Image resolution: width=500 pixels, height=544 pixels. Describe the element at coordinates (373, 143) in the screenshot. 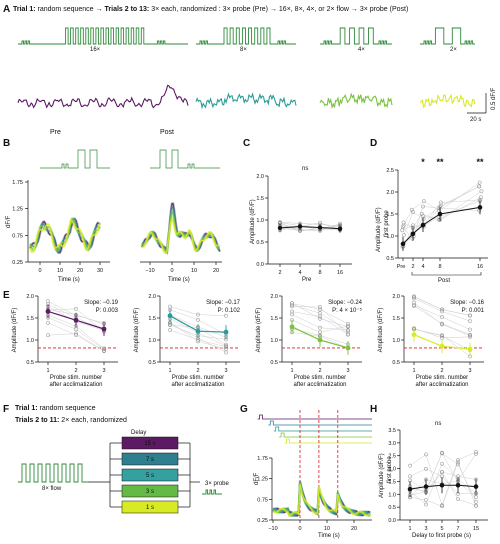

I see `panel-d-letter: D` at that location.